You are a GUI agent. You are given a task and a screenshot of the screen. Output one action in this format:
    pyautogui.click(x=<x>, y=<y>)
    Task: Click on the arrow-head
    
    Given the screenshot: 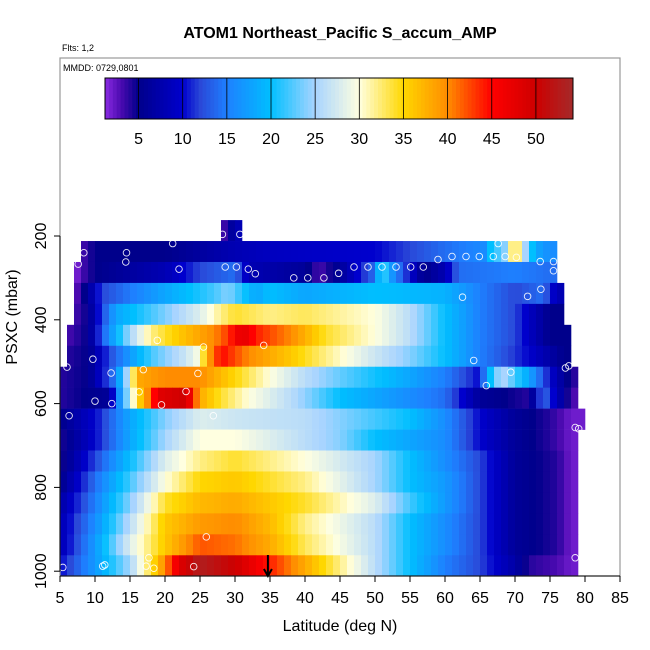 What is the action you would take?
    pyautogui.click(x=268, y=573)
    